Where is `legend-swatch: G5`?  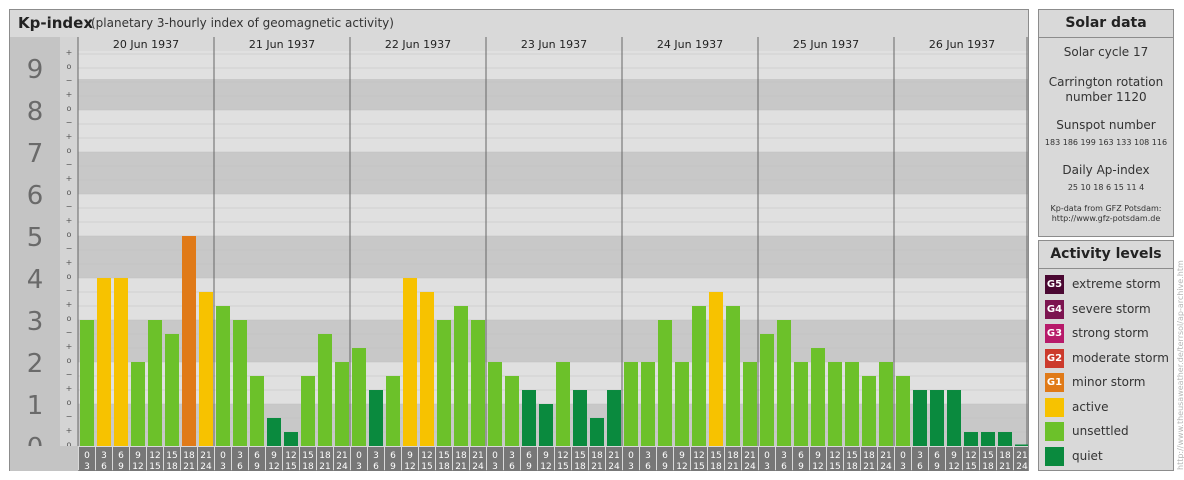 legend-swatch: G5 is located at coordinates (1054, 284).